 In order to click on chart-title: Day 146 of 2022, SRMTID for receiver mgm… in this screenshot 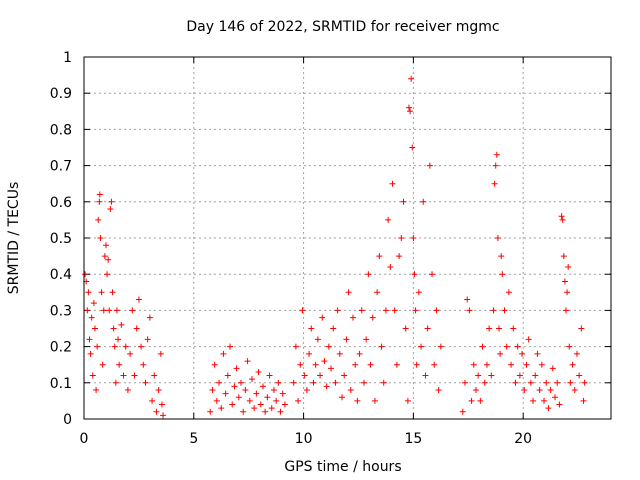, I will do `click(342, 27)`.